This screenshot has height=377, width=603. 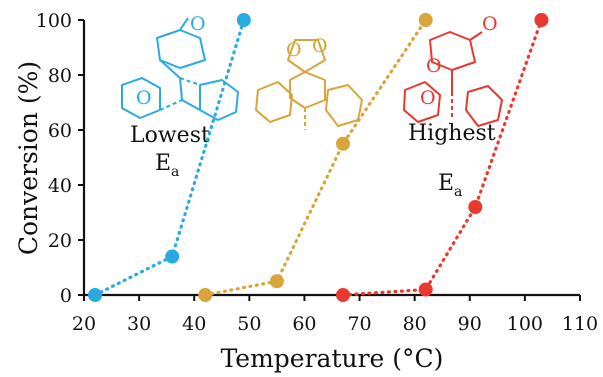 I want to click on structure-label-o4: O, so click(x=294, y=50).